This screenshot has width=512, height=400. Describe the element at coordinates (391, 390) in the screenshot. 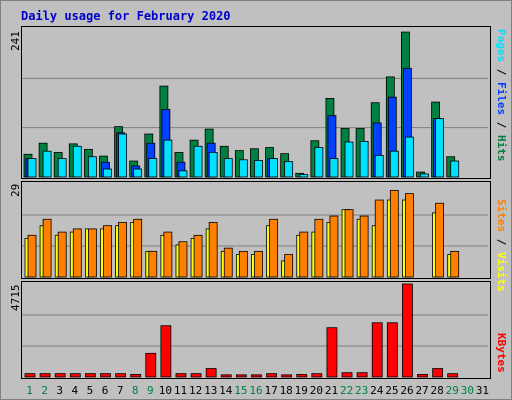

I see `day-label: 25` at that location.